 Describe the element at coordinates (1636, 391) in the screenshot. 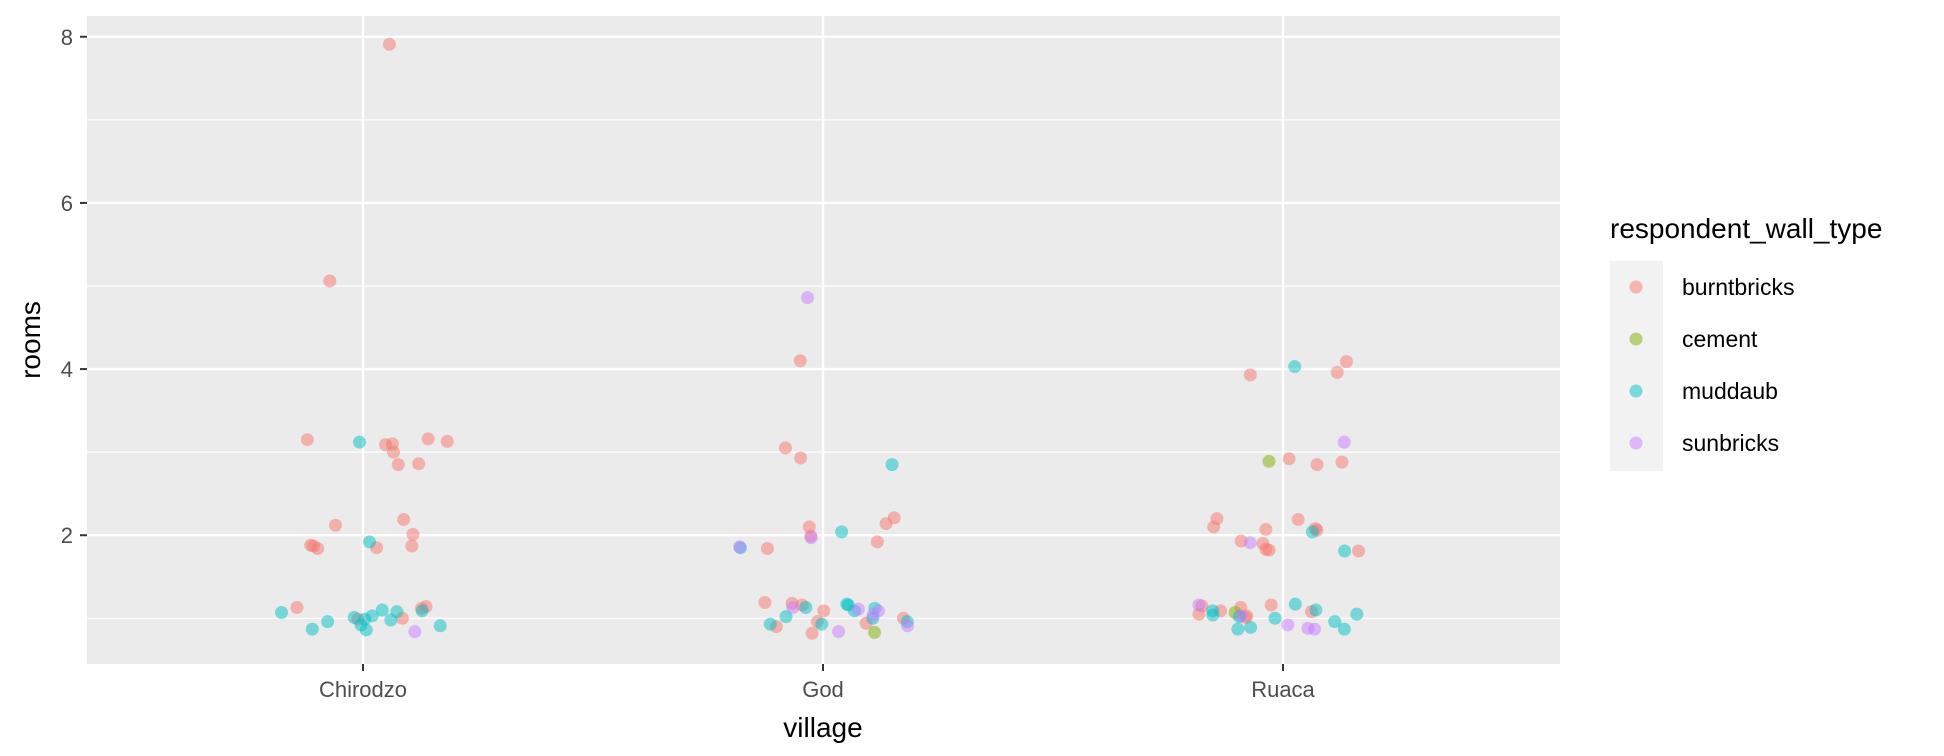

I see `legend-key-muddaub` at that location.